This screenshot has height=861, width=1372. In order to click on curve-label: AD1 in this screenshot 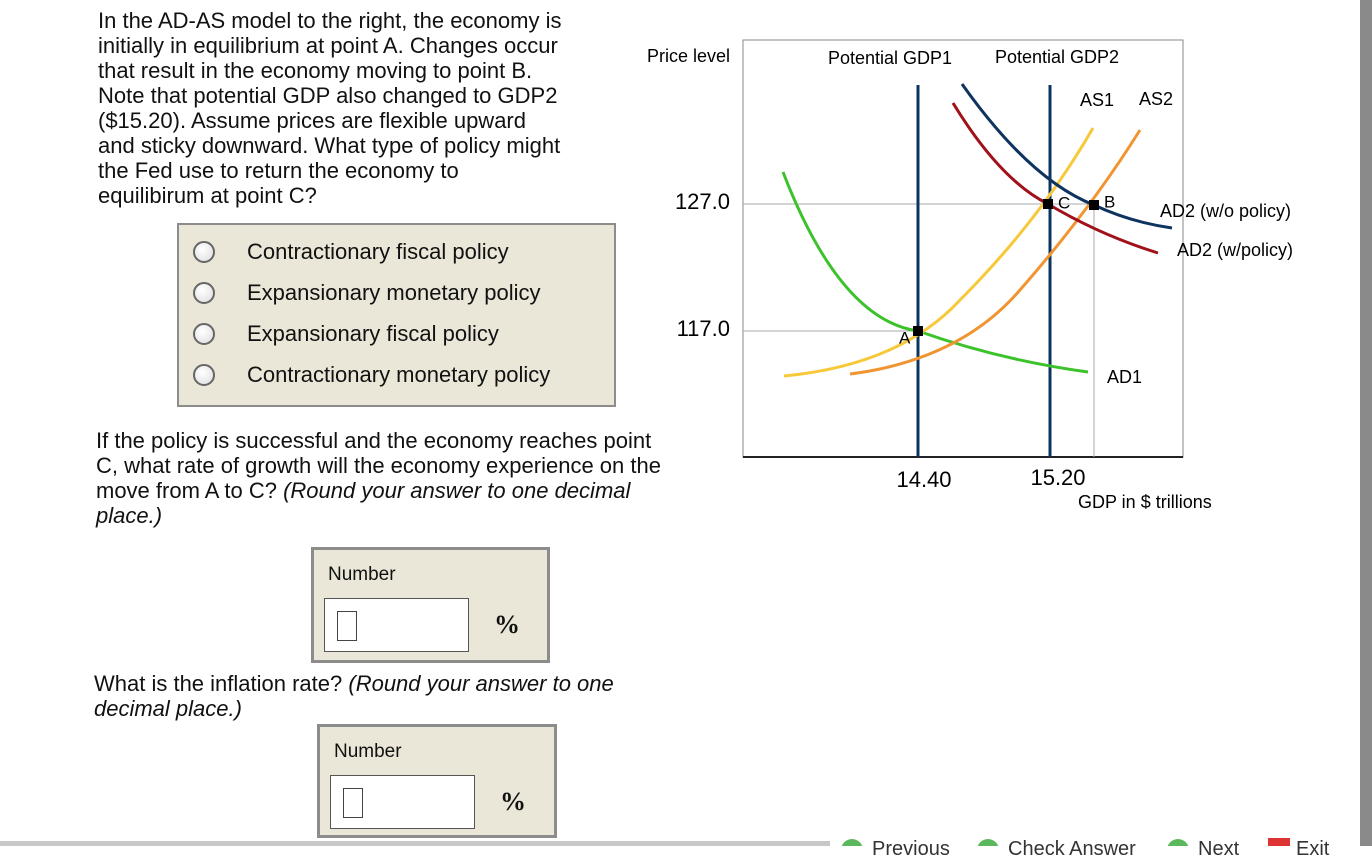, I will do `click(1124, 377)`.